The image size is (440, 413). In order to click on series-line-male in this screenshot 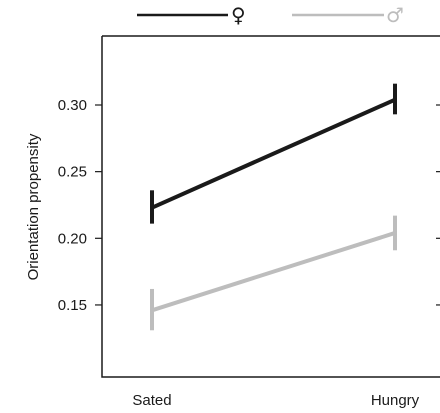, I will do `click(273, 272)`.